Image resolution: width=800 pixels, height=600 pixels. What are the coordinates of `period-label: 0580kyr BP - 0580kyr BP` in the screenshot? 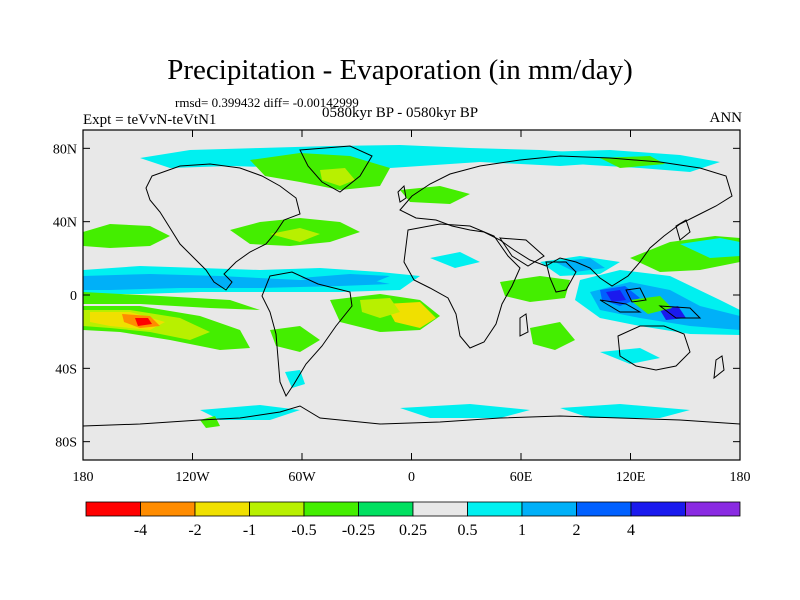 It's located at (400, 113).